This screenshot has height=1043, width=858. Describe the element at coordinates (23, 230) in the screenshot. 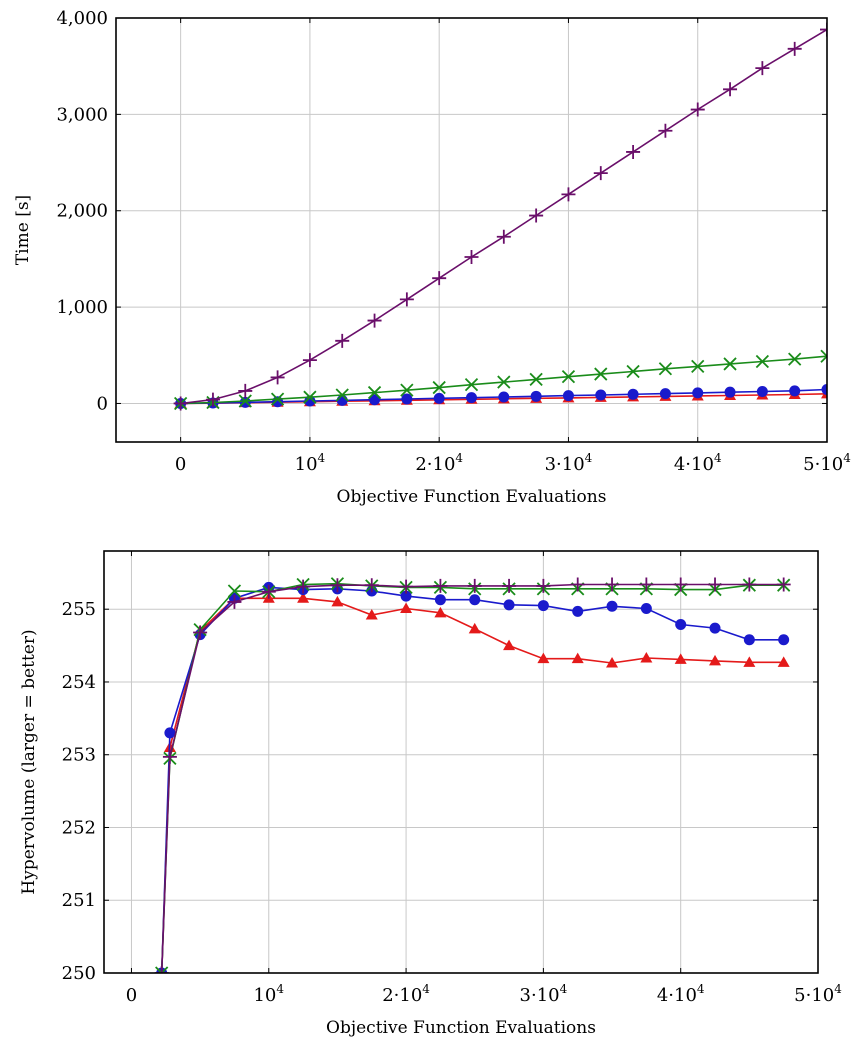

I see `y-axis-title: Time [s]` at that location.